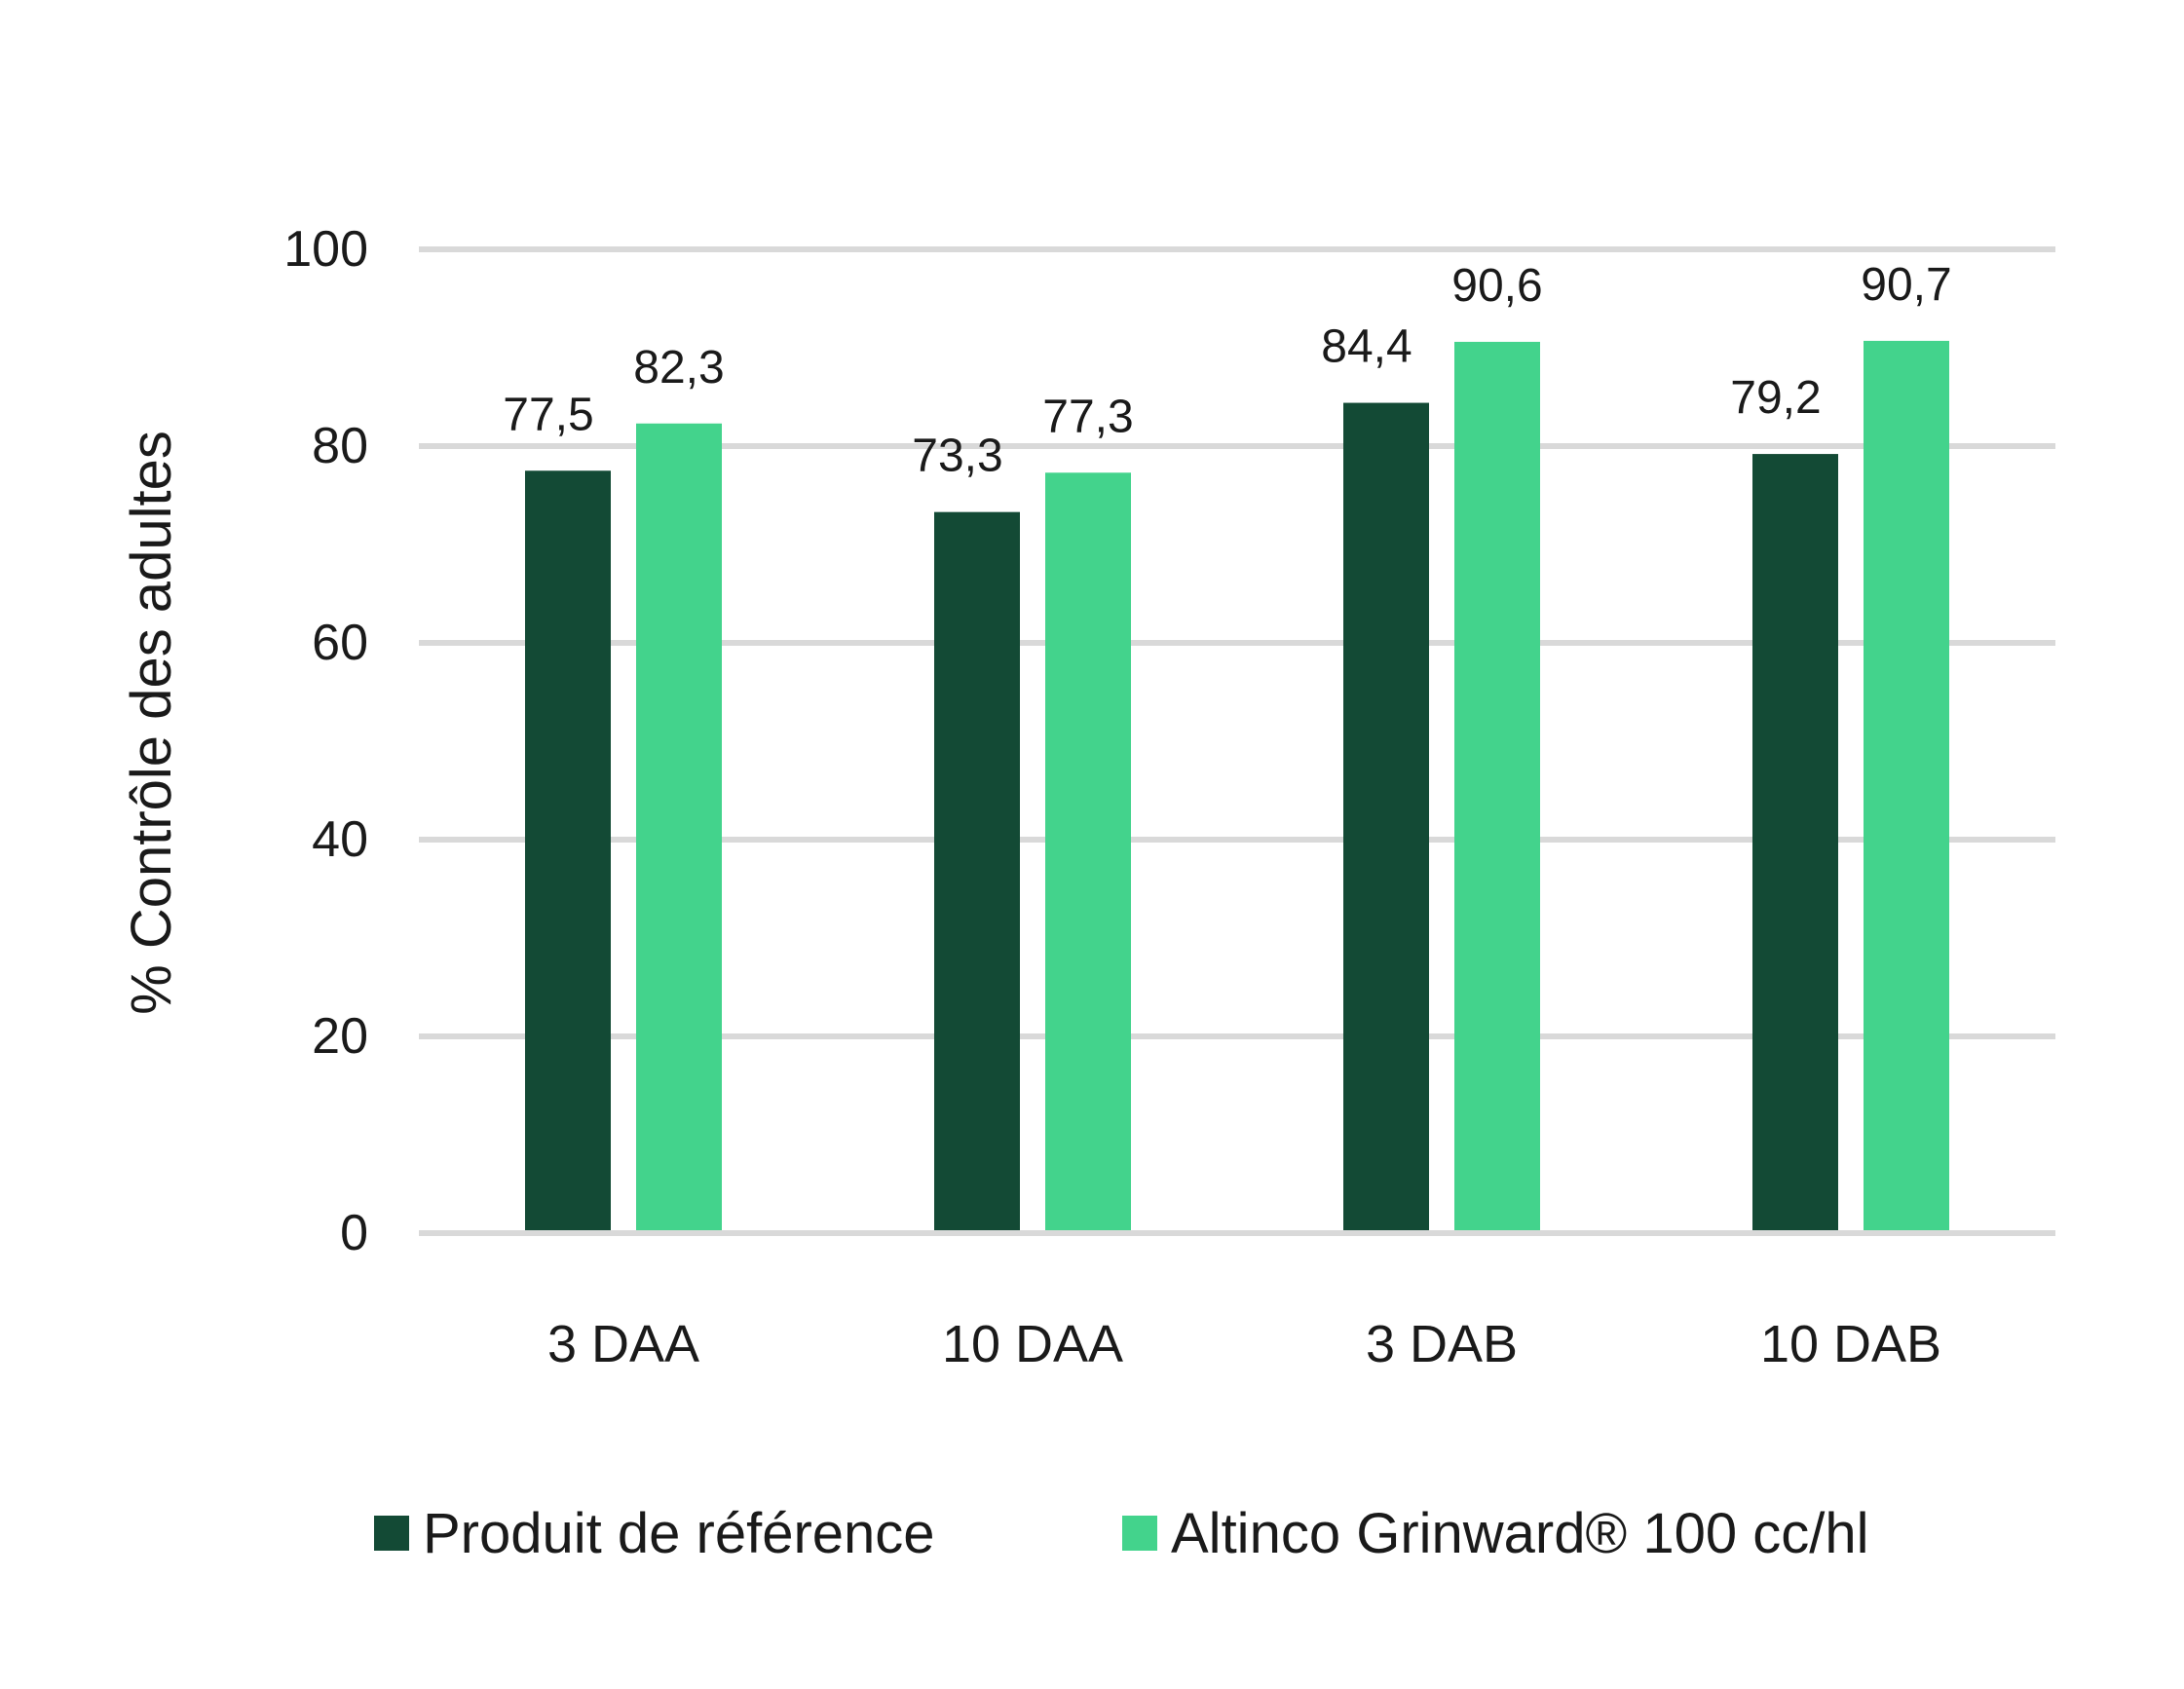 Image resolution: width=2184 pixels, height=1689 pixels. What do you see at coordinates (678, 368) in the screenshot?
I see `data-label: 82,3` at bounding box center [678, 368].